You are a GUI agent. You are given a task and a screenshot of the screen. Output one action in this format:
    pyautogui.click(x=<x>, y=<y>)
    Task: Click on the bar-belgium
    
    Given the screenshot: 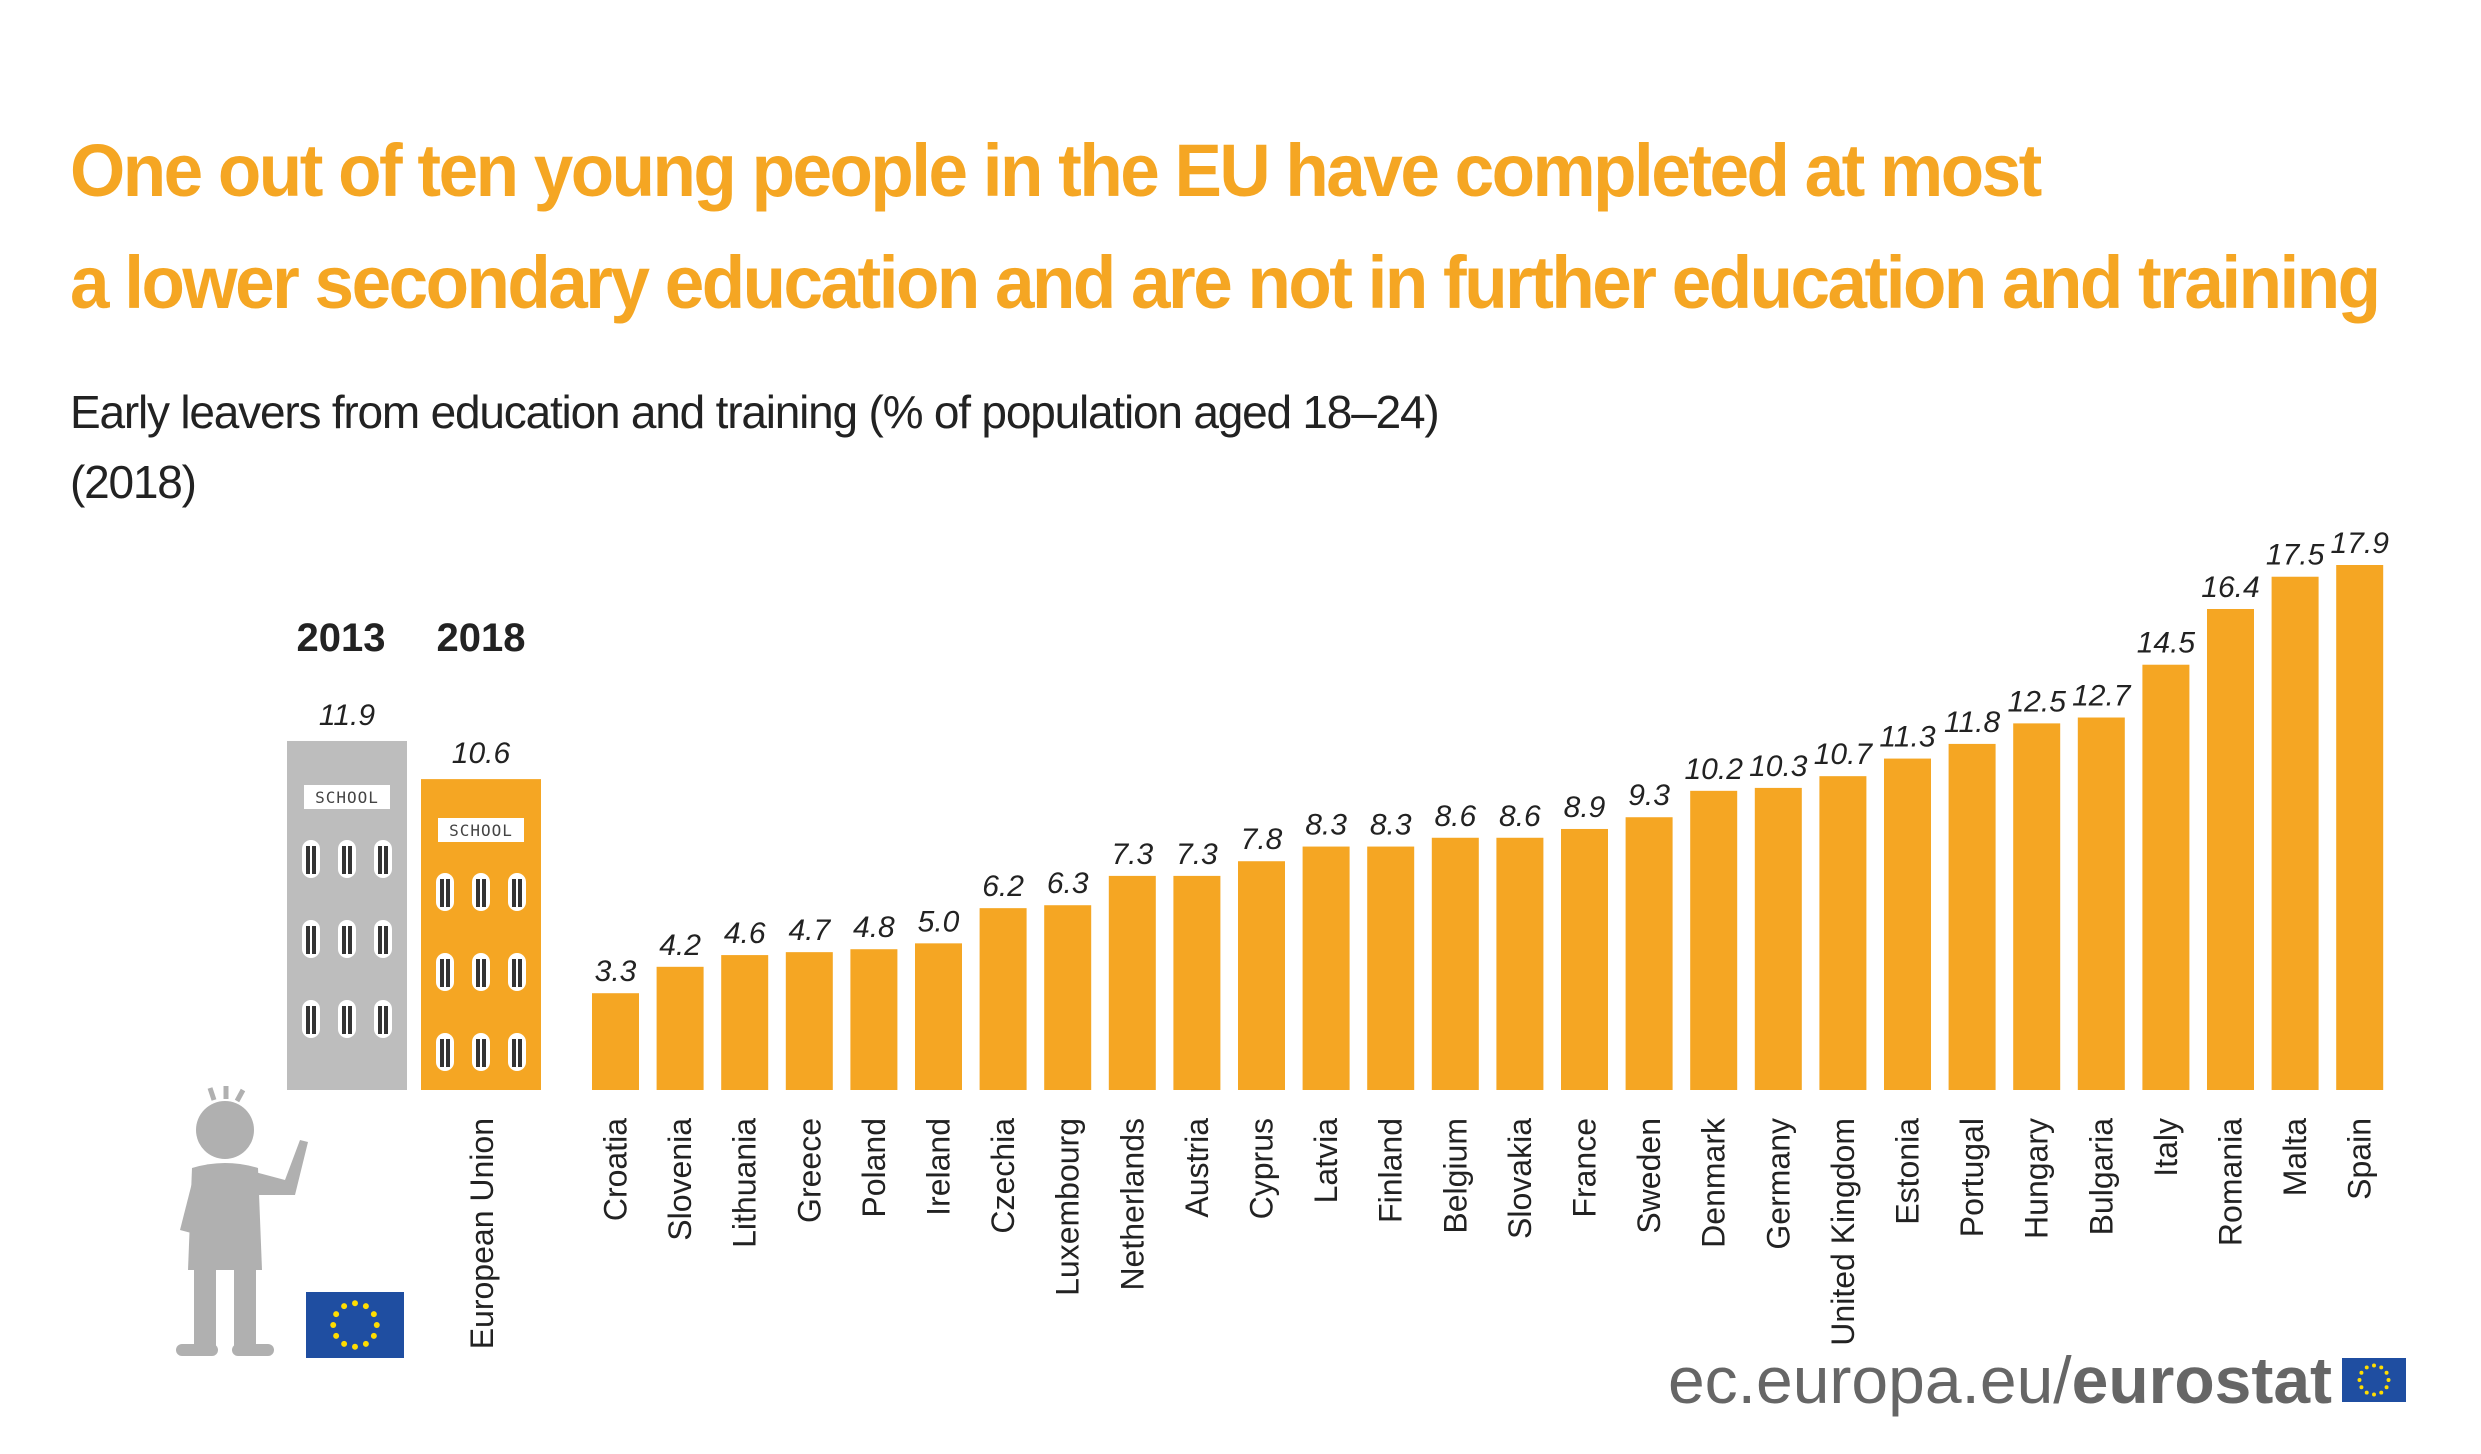 What is the action you would take?
    pyautogui.click(x=1455, y=963)
    